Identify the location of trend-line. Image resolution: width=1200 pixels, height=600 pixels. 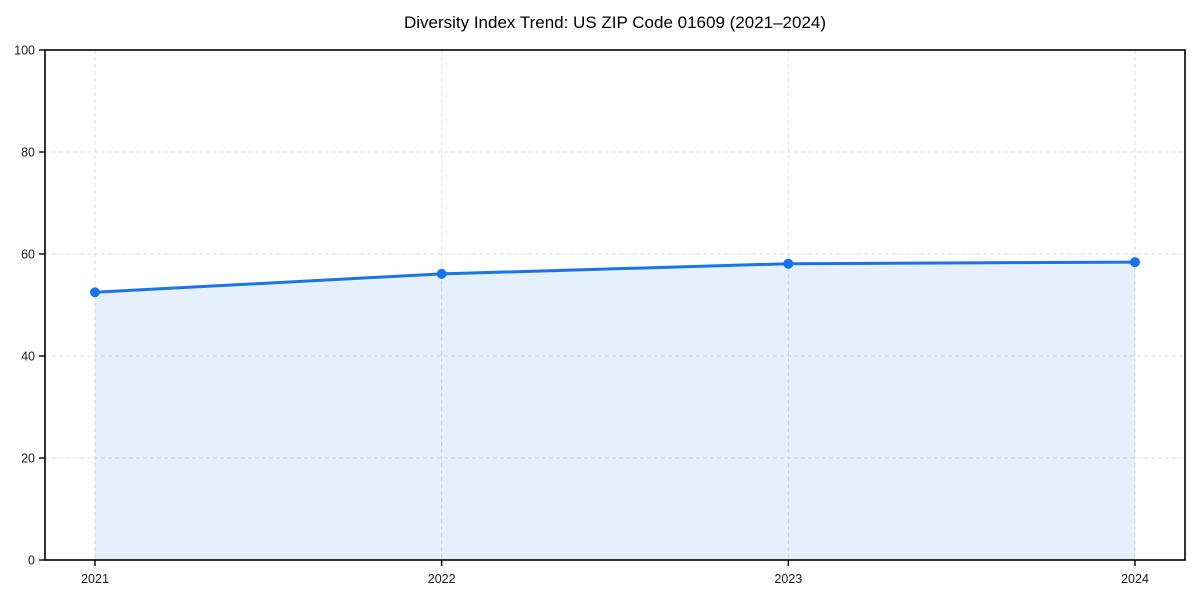
(615, 277).